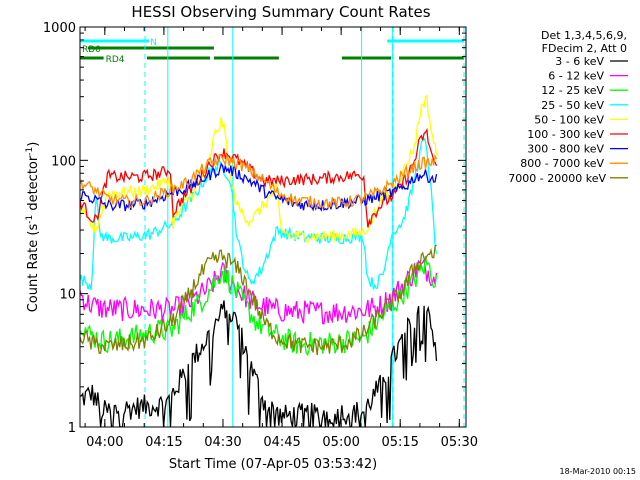 This screenshot has width=640, height=480. I want to click on y-axis-label-sup2: -1, so click(30, 151).